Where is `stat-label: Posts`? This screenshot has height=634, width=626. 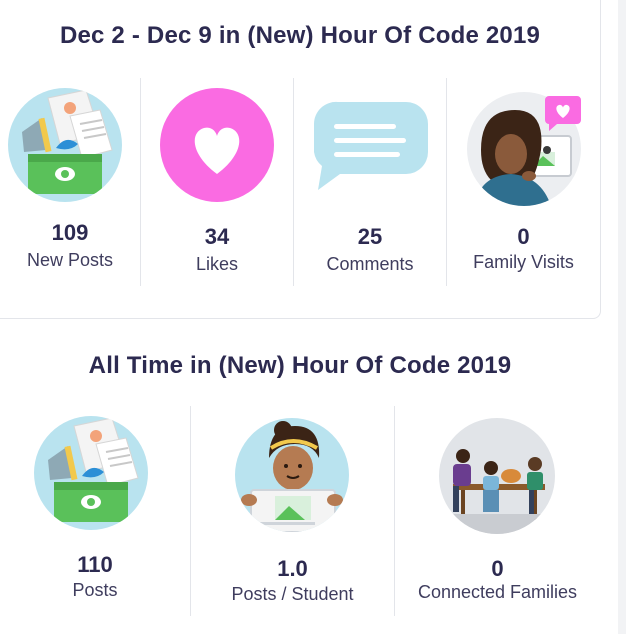 stat-label: Posts is located at coordinates (95, 590).